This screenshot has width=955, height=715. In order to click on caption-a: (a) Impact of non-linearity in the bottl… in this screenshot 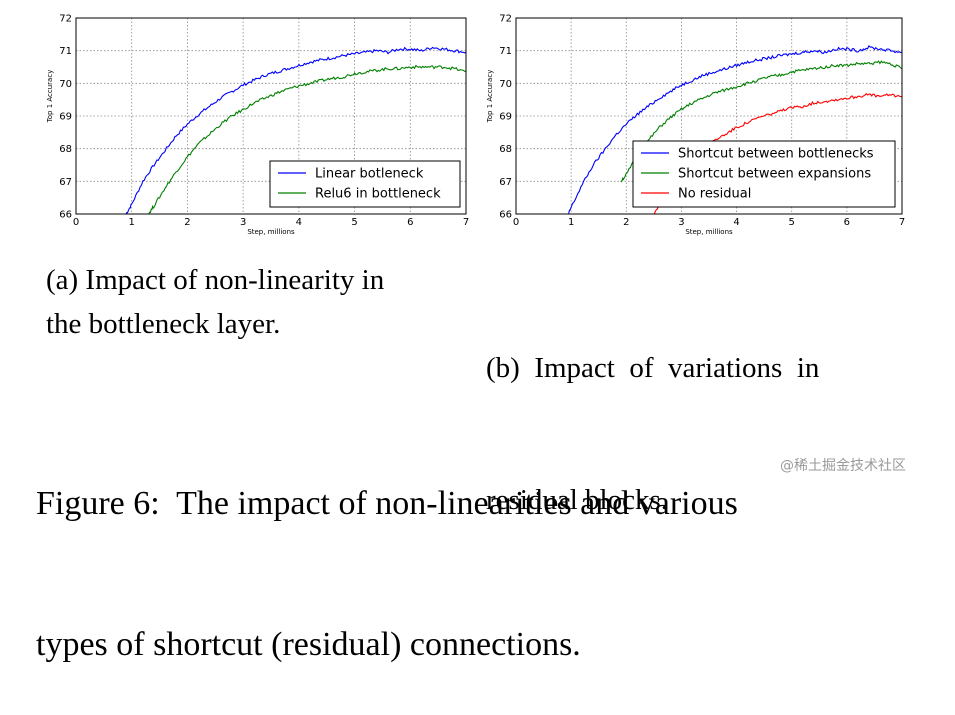, I will do `click(215, 302)`.